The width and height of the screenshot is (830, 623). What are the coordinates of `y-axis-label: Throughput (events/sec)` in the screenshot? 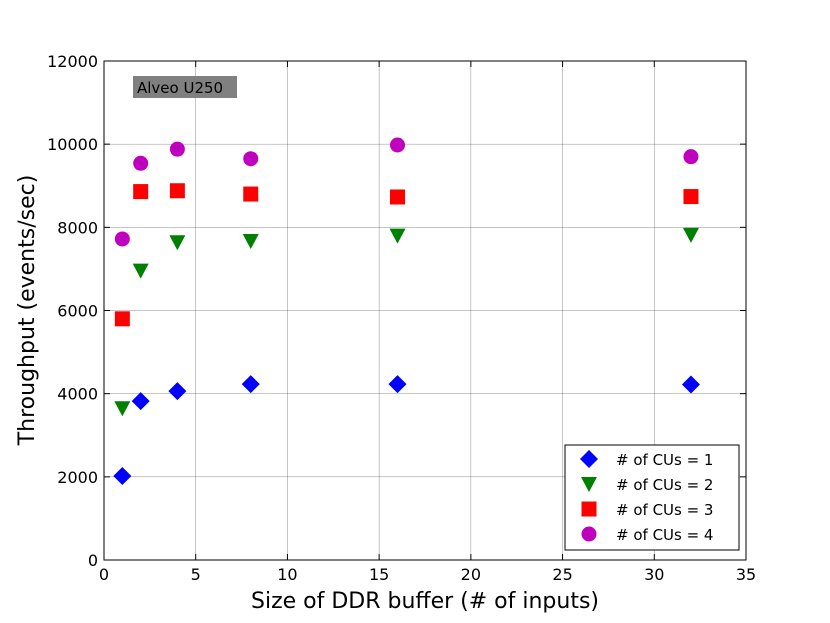 It's located at (27, 311).